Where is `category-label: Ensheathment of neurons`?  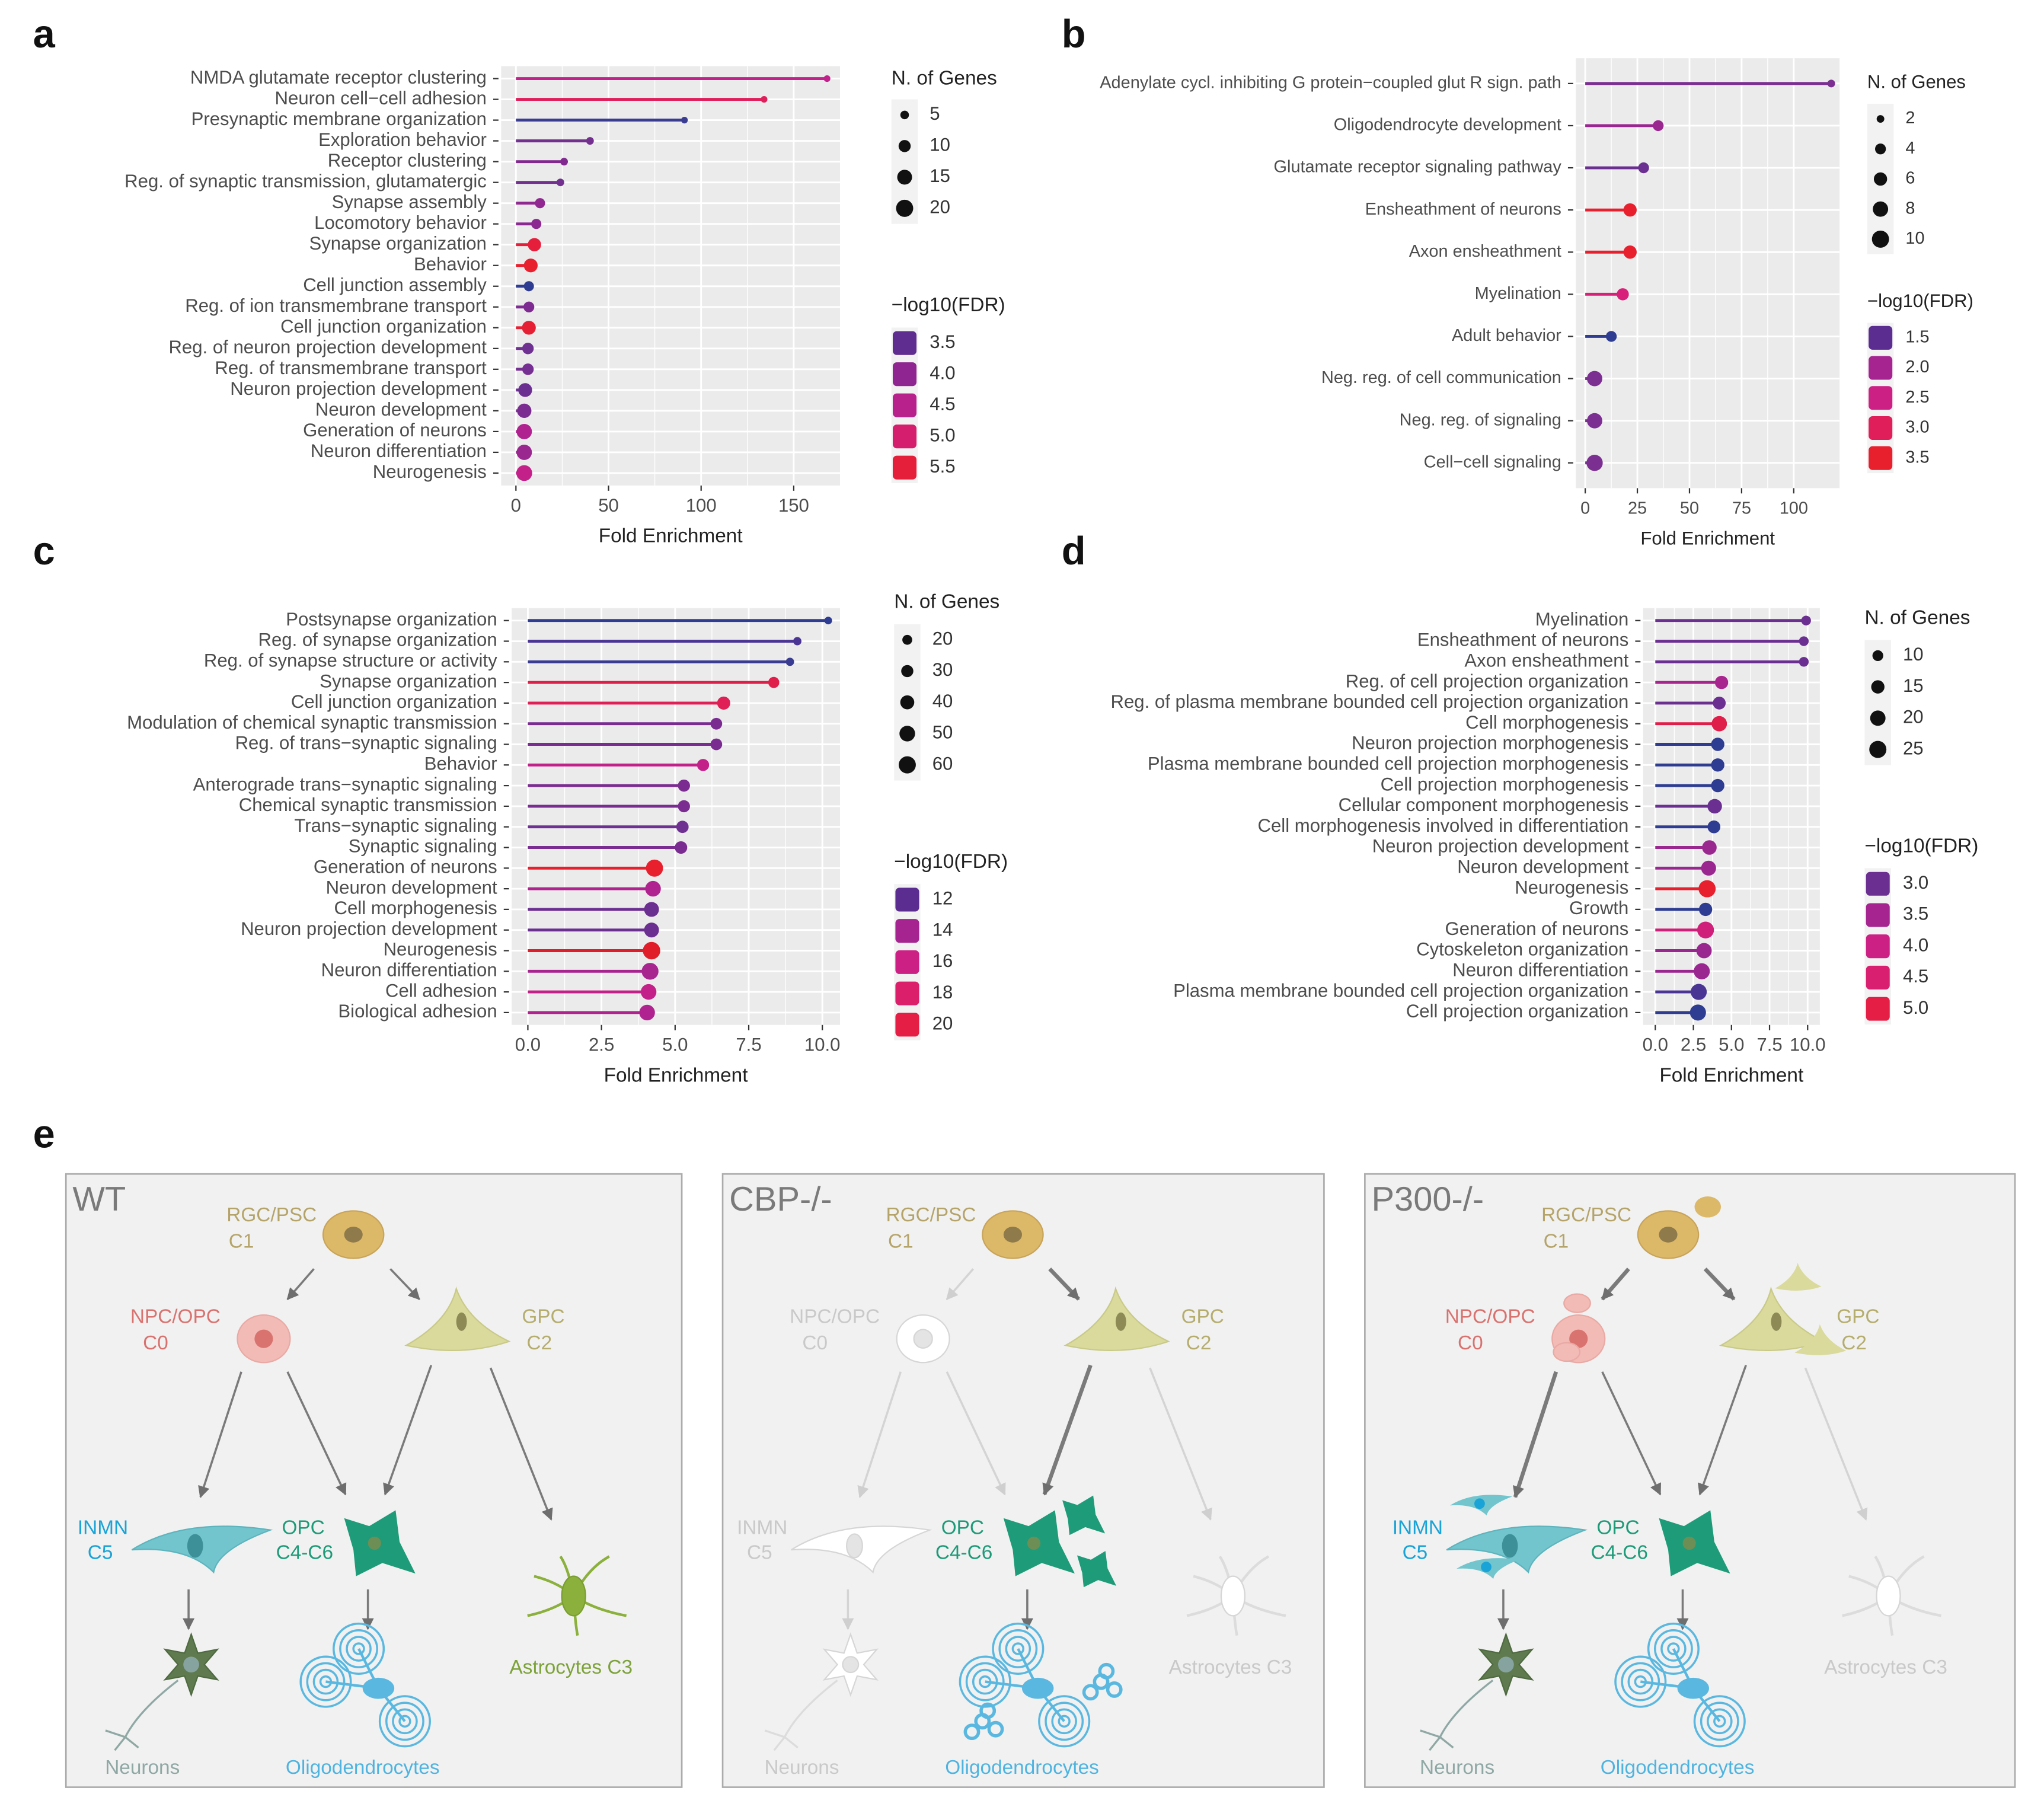 category-label: Ensheathment of neurons is located at coordinates (1463, 209).